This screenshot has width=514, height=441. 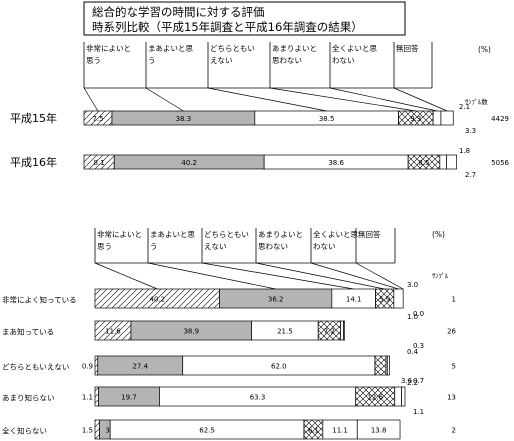 What do you see at coordinates (33, 162) in the screenshot?
I see `category-label: 平成16年` at bounding box center [33, 162].